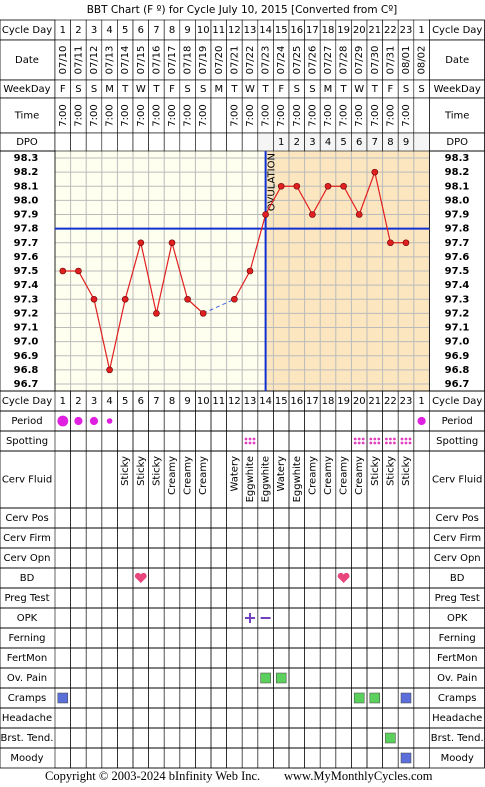  I want to click on cycle-day-label: 7, so click(156, 401).